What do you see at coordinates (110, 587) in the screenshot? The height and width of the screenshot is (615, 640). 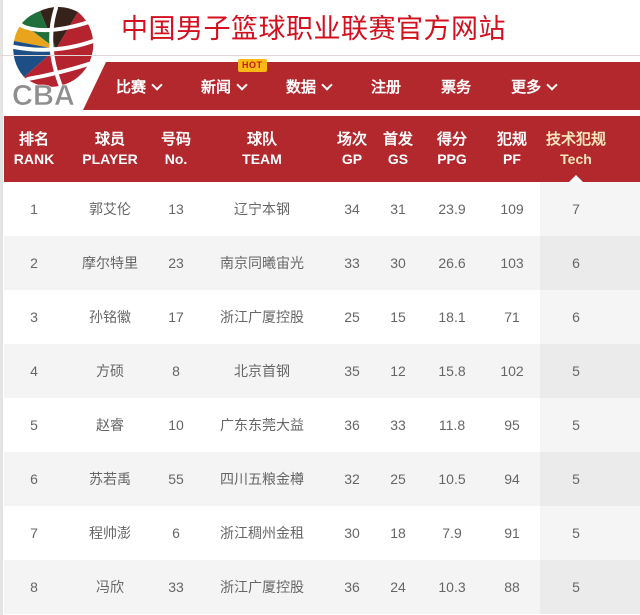 I see `cell-player: 冯欣` at bounding box center [110, 587].